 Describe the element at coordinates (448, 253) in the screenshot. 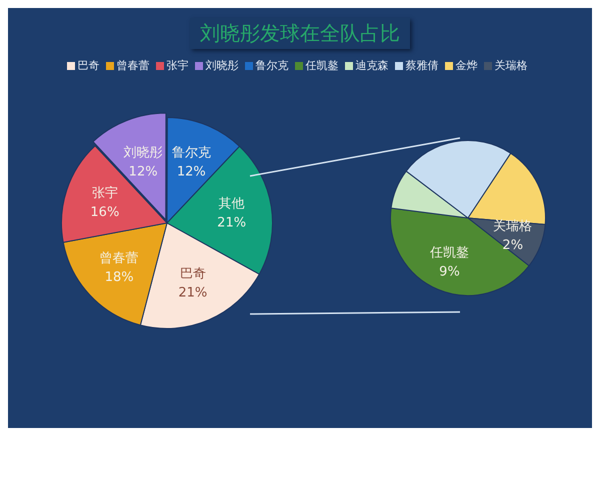

I see `slice-label: 任凯鏊` at that location.